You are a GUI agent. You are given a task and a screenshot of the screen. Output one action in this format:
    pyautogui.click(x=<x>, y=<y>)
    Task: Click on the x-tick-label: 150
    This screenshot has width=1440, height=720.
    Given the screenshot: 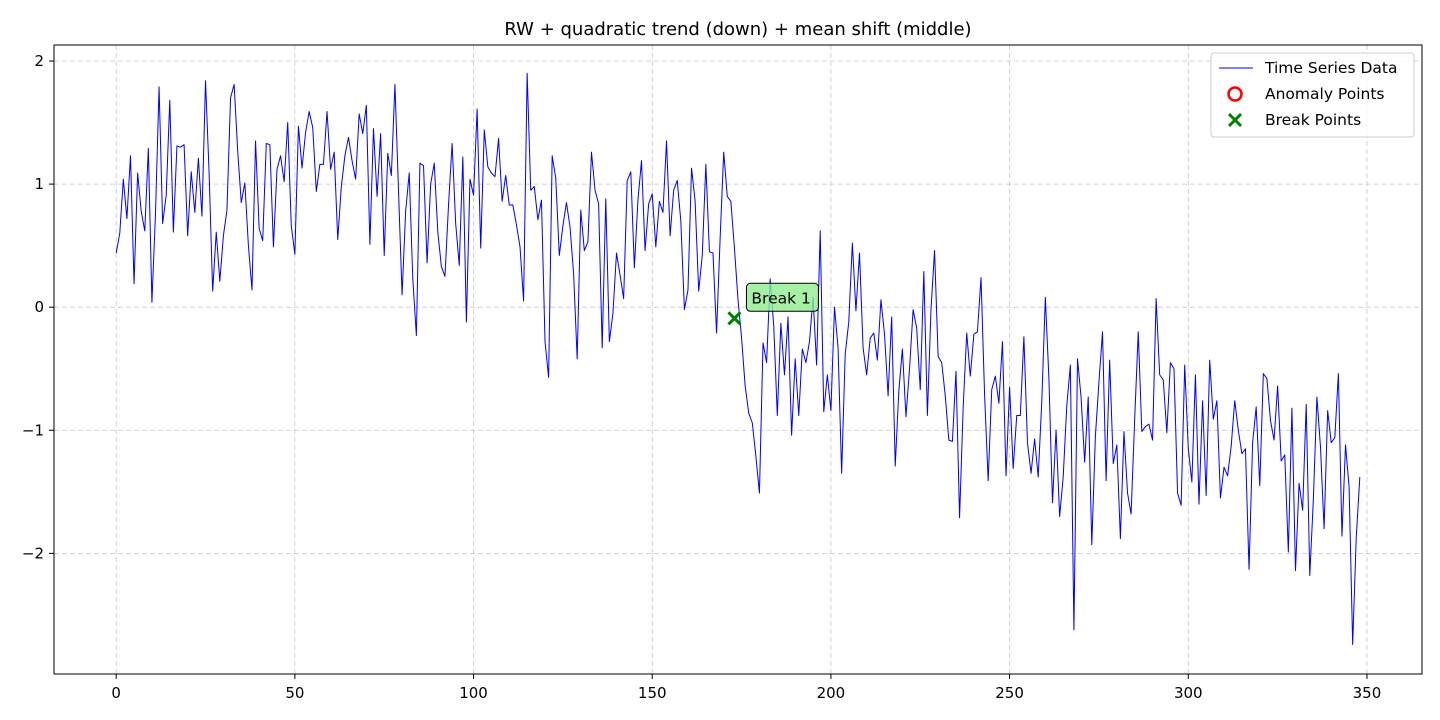 What is the action you would take?
    pyautogui.click(x=652, y=693)
    